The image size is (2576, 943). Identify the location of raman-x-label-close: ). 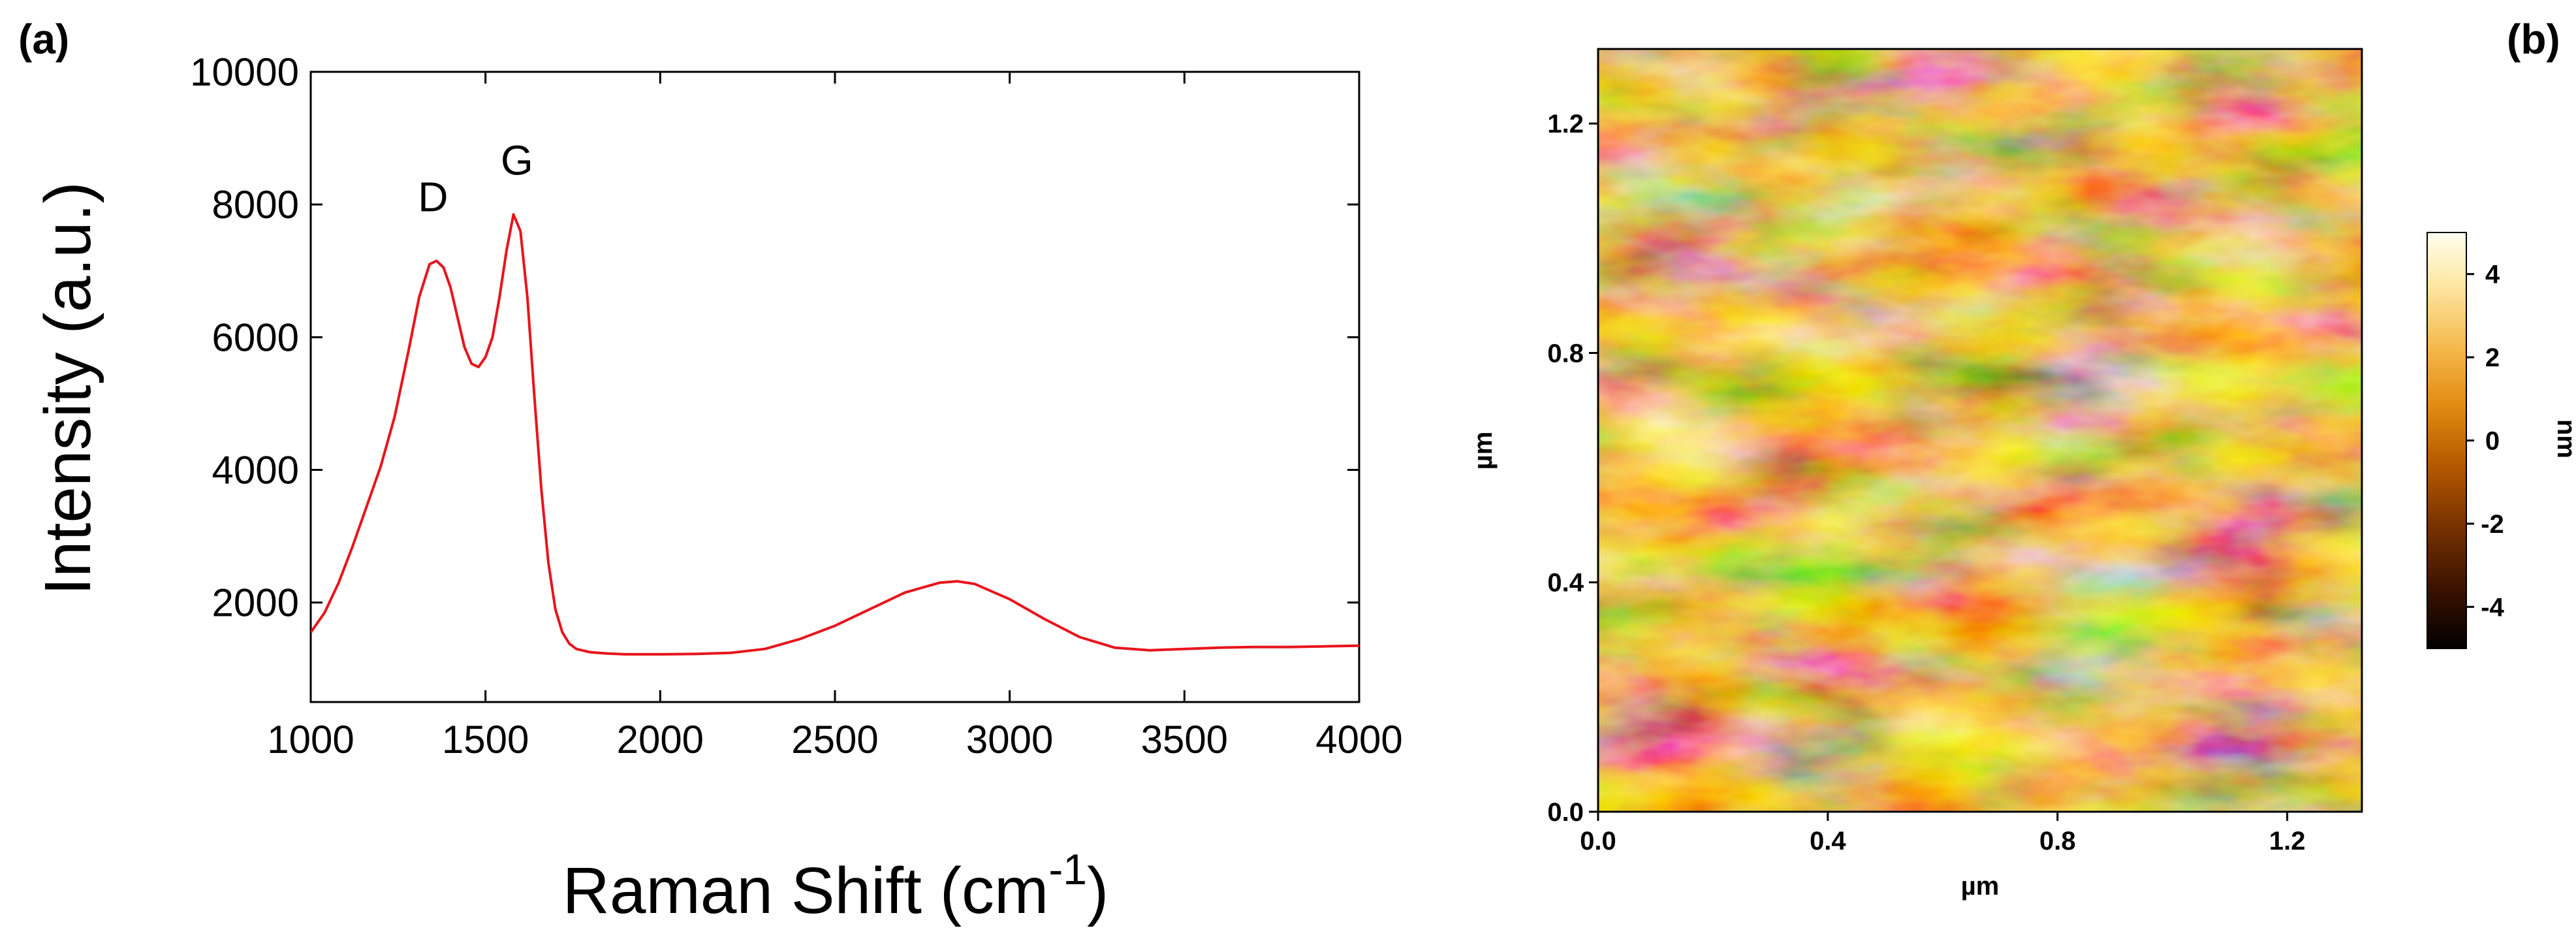
(1097, 891).